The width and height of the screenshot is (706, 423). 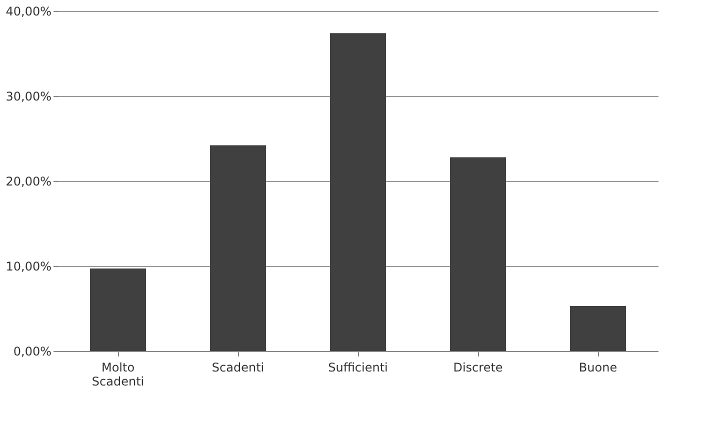 I want to click on y-tick-label: 0,00%, so click(x=32, y=351).